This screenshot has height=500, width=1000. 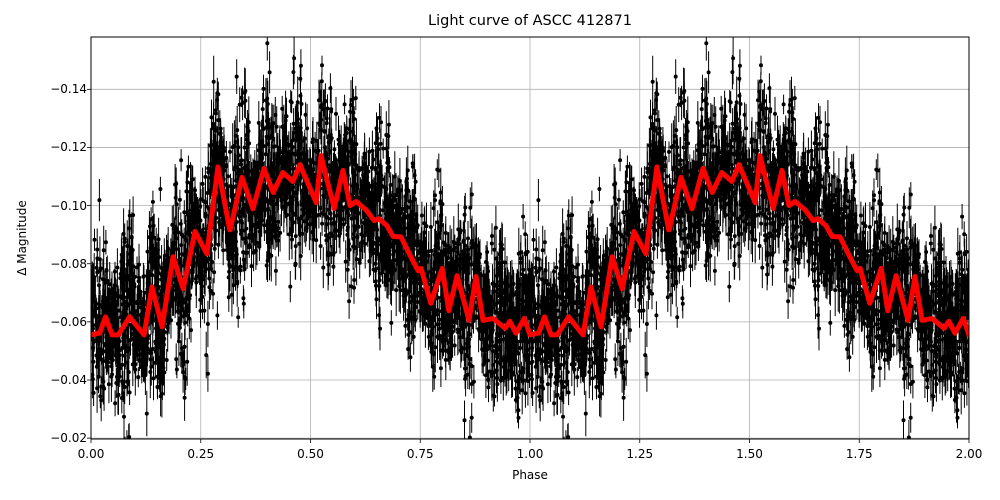 What do you see at coordinates (68, 89) in the screenshot?
I see `y-tick-label: −0.14` at bounding box center [68, 89].